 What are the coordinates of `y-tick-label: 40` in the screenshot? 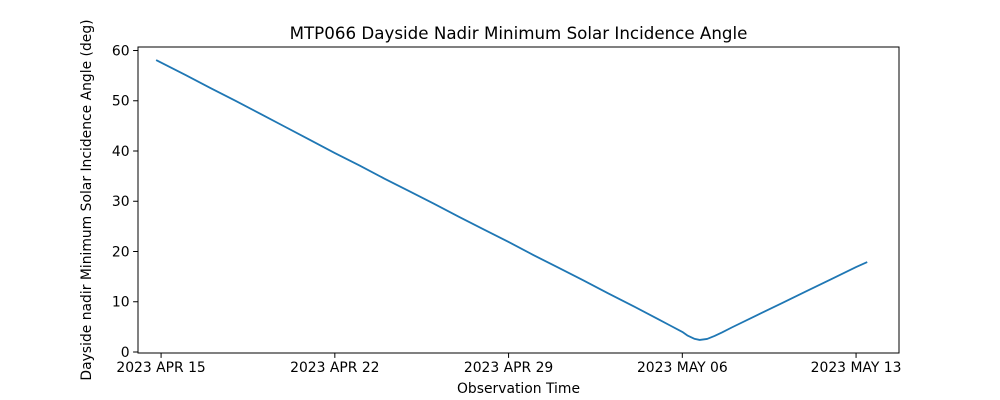 It's located at (121, 152).